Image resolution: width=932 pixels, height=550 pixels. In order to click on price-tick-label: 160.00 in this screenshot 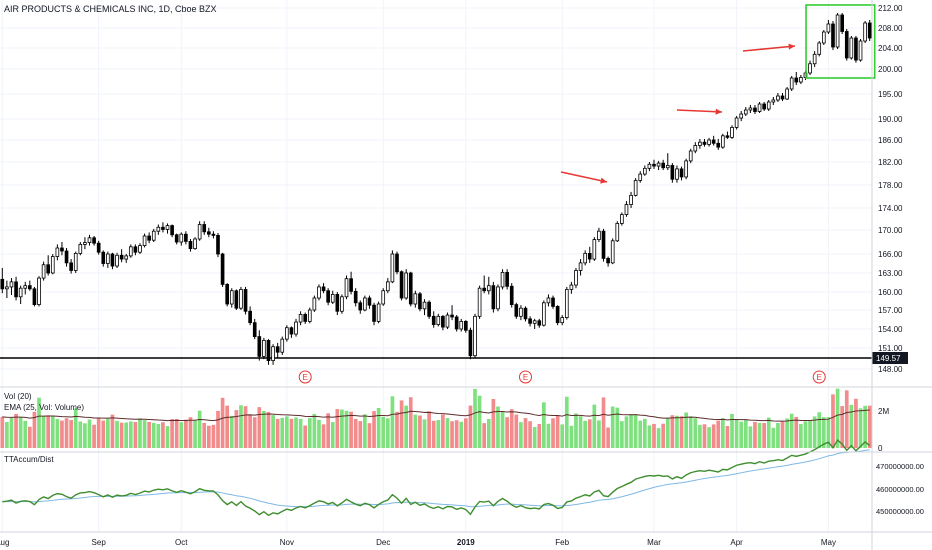, I will do `click(890, 292)`.